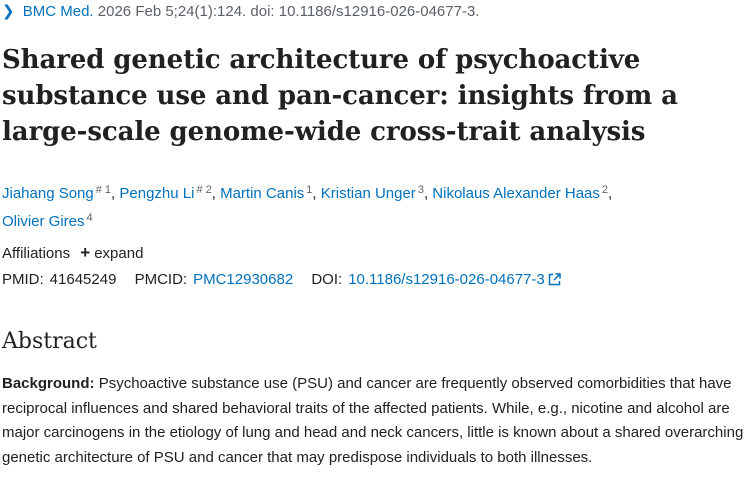  I want to click on author-affiliation-marker: 3, so click(420, 190).